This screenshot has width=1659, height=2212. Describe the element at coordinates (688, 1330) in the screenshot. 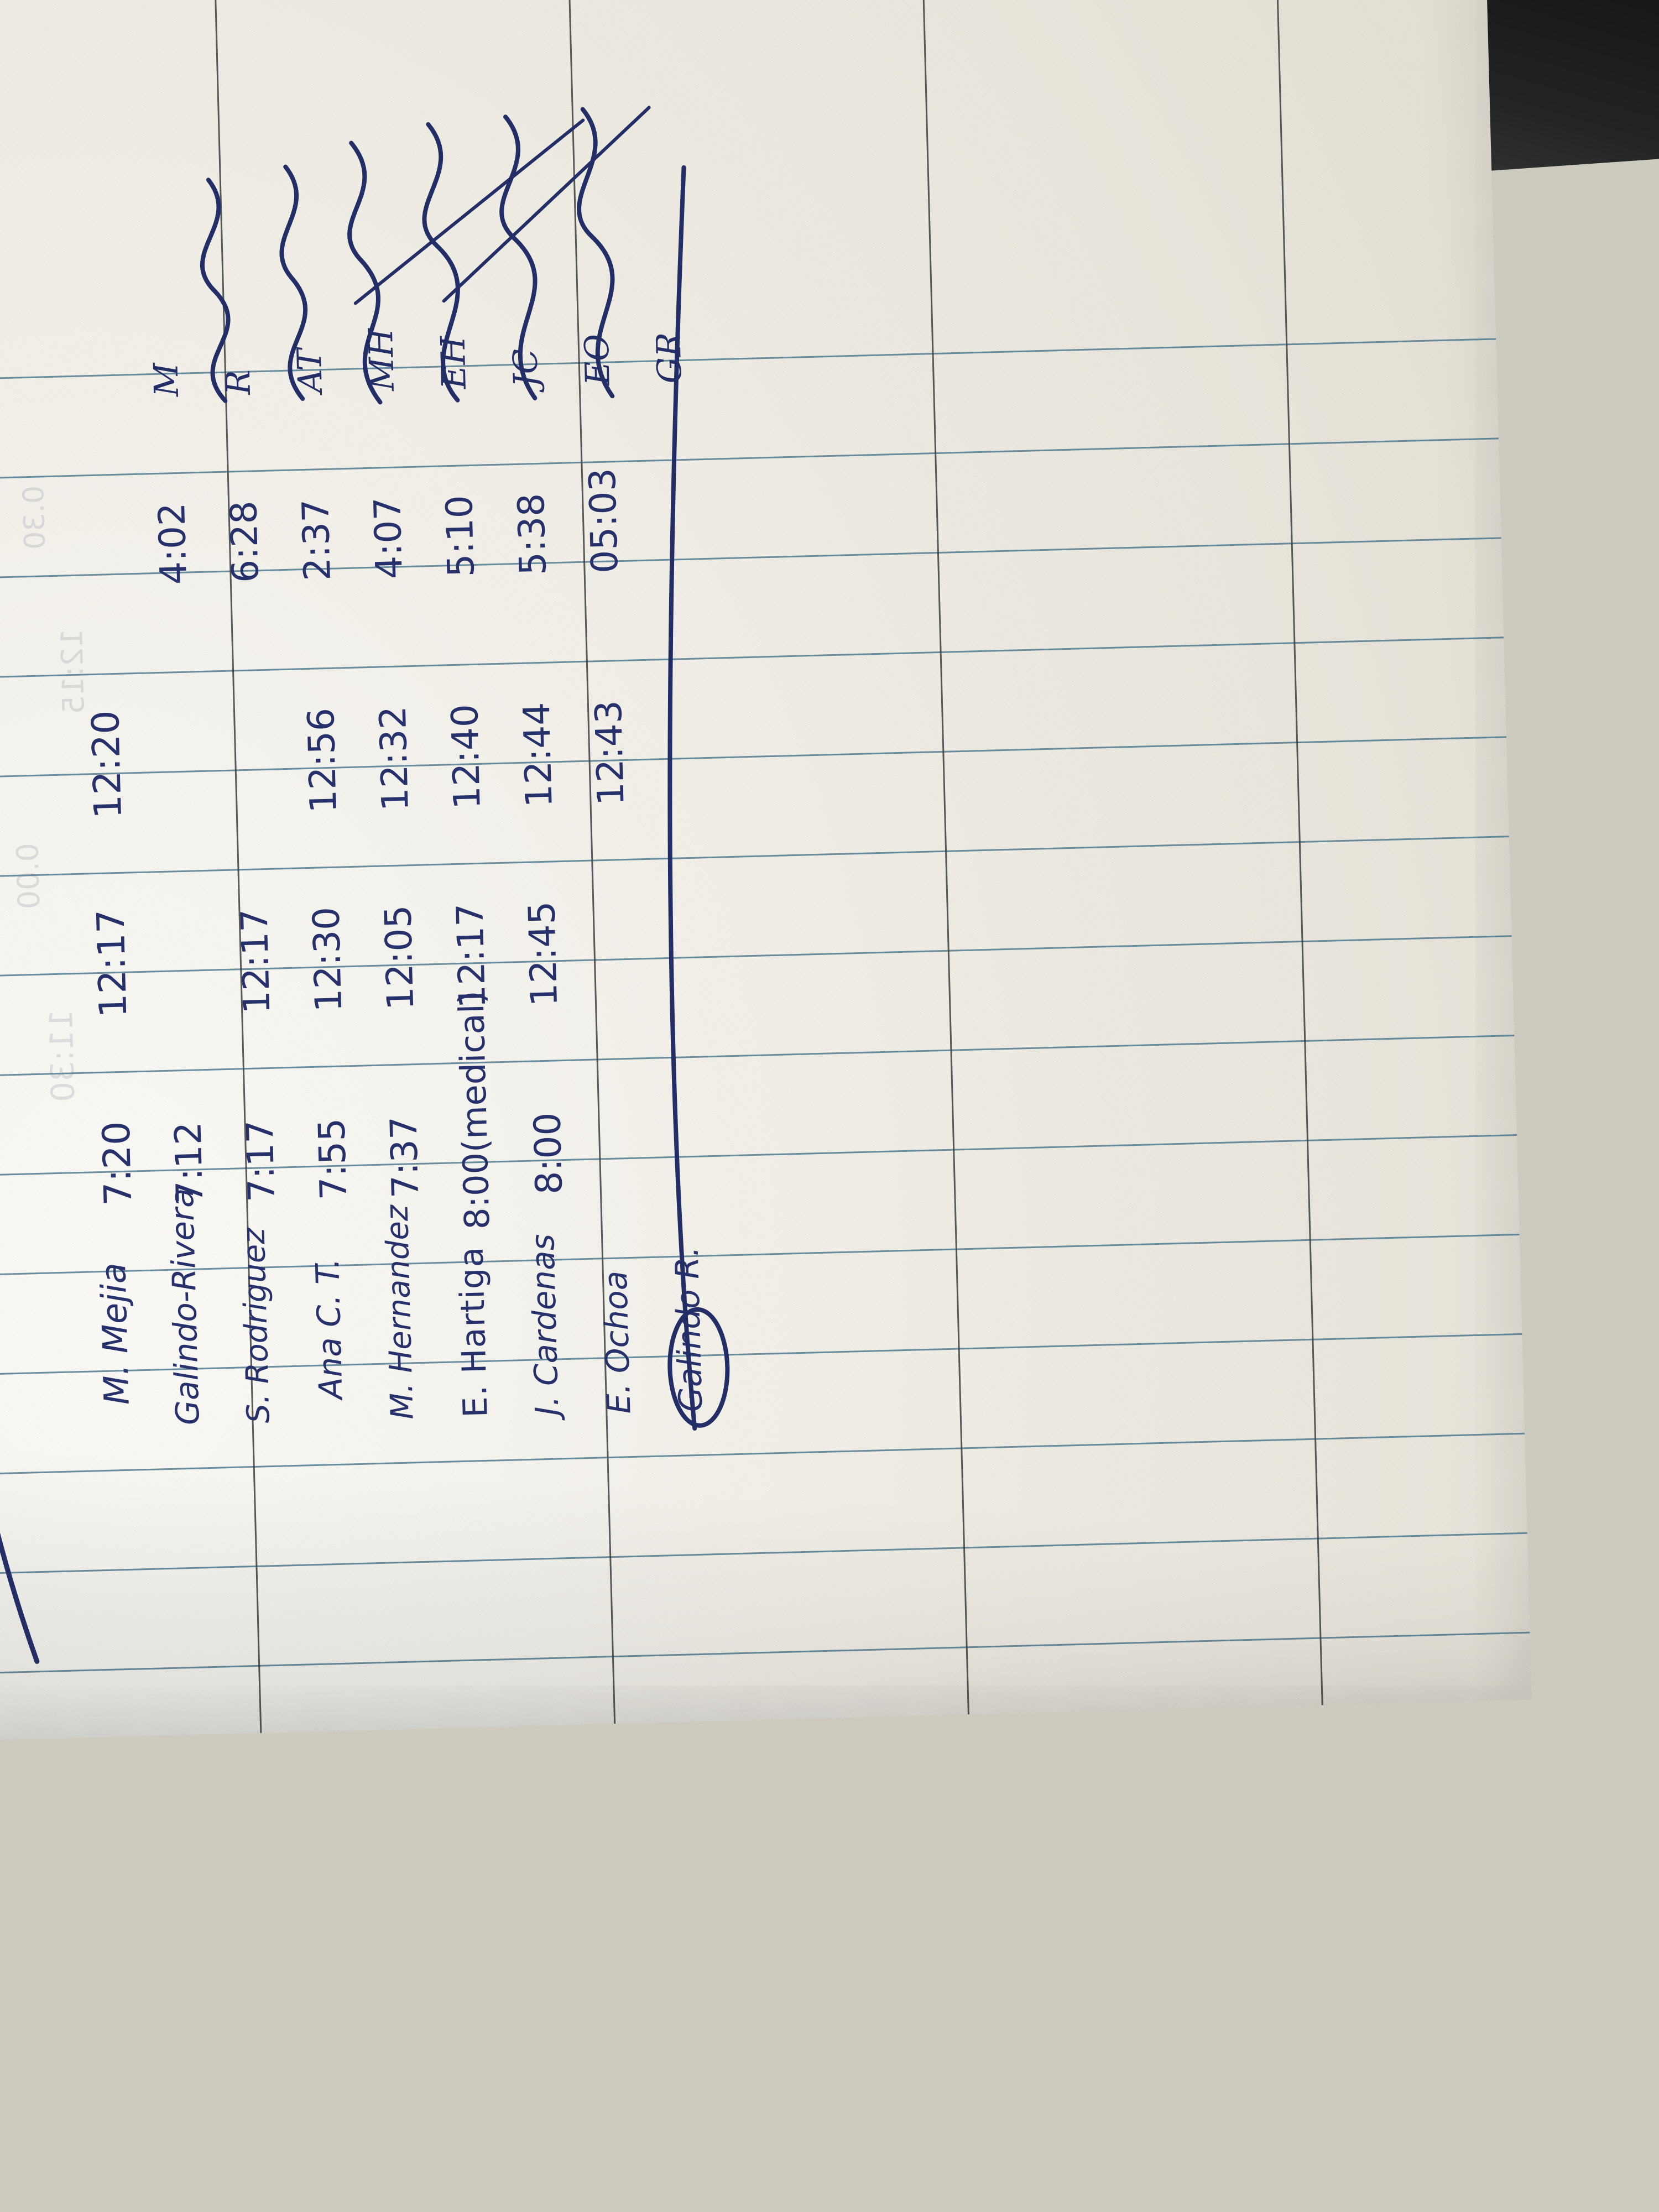

I see `row-name: Galindo R.` at that location.